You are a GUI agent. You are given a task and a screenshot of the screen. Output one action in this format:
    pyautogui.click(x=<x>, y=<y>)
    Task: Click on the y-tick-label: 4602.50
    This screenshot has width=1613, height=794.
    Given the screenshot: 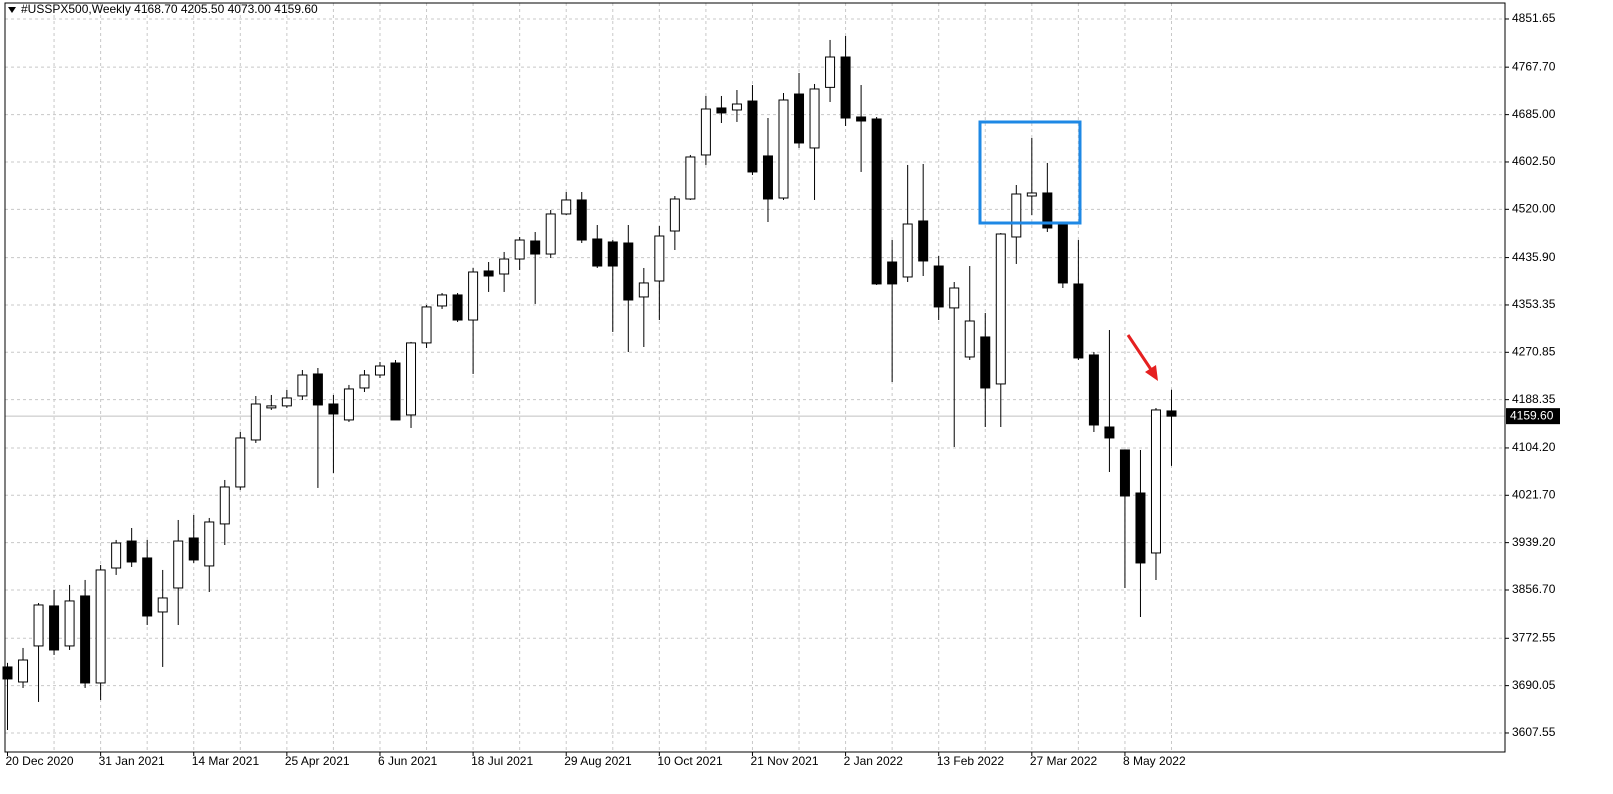 What is the action you would take?
    pyautogui.click(x=1534, y=161)
    